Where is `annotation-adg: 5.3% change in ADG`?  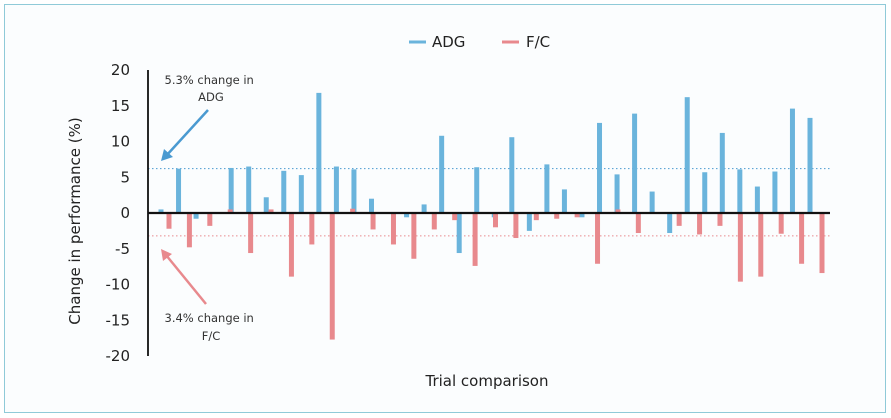 annotation-adg: 5.3% change in ADG is located at coordinates (209, 117).